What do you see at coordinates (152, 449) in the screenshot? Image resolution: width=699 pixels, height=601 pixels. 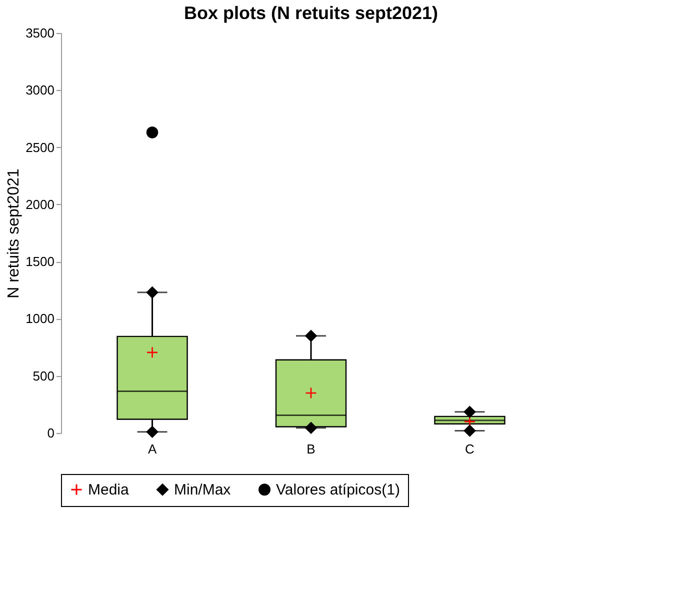 I see `x-tick-label: A` at bounding box center [152, 449].